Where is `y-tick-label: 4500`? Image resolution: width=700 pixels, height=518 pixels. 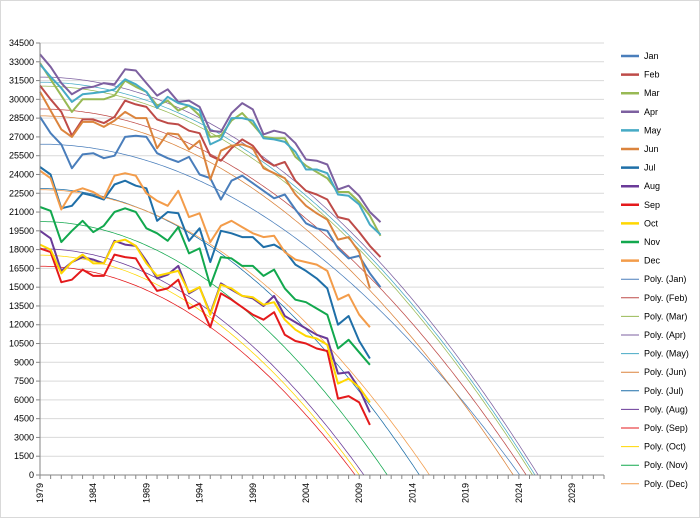 y-tick-label: 4500 is located at coordinates (24, 419).